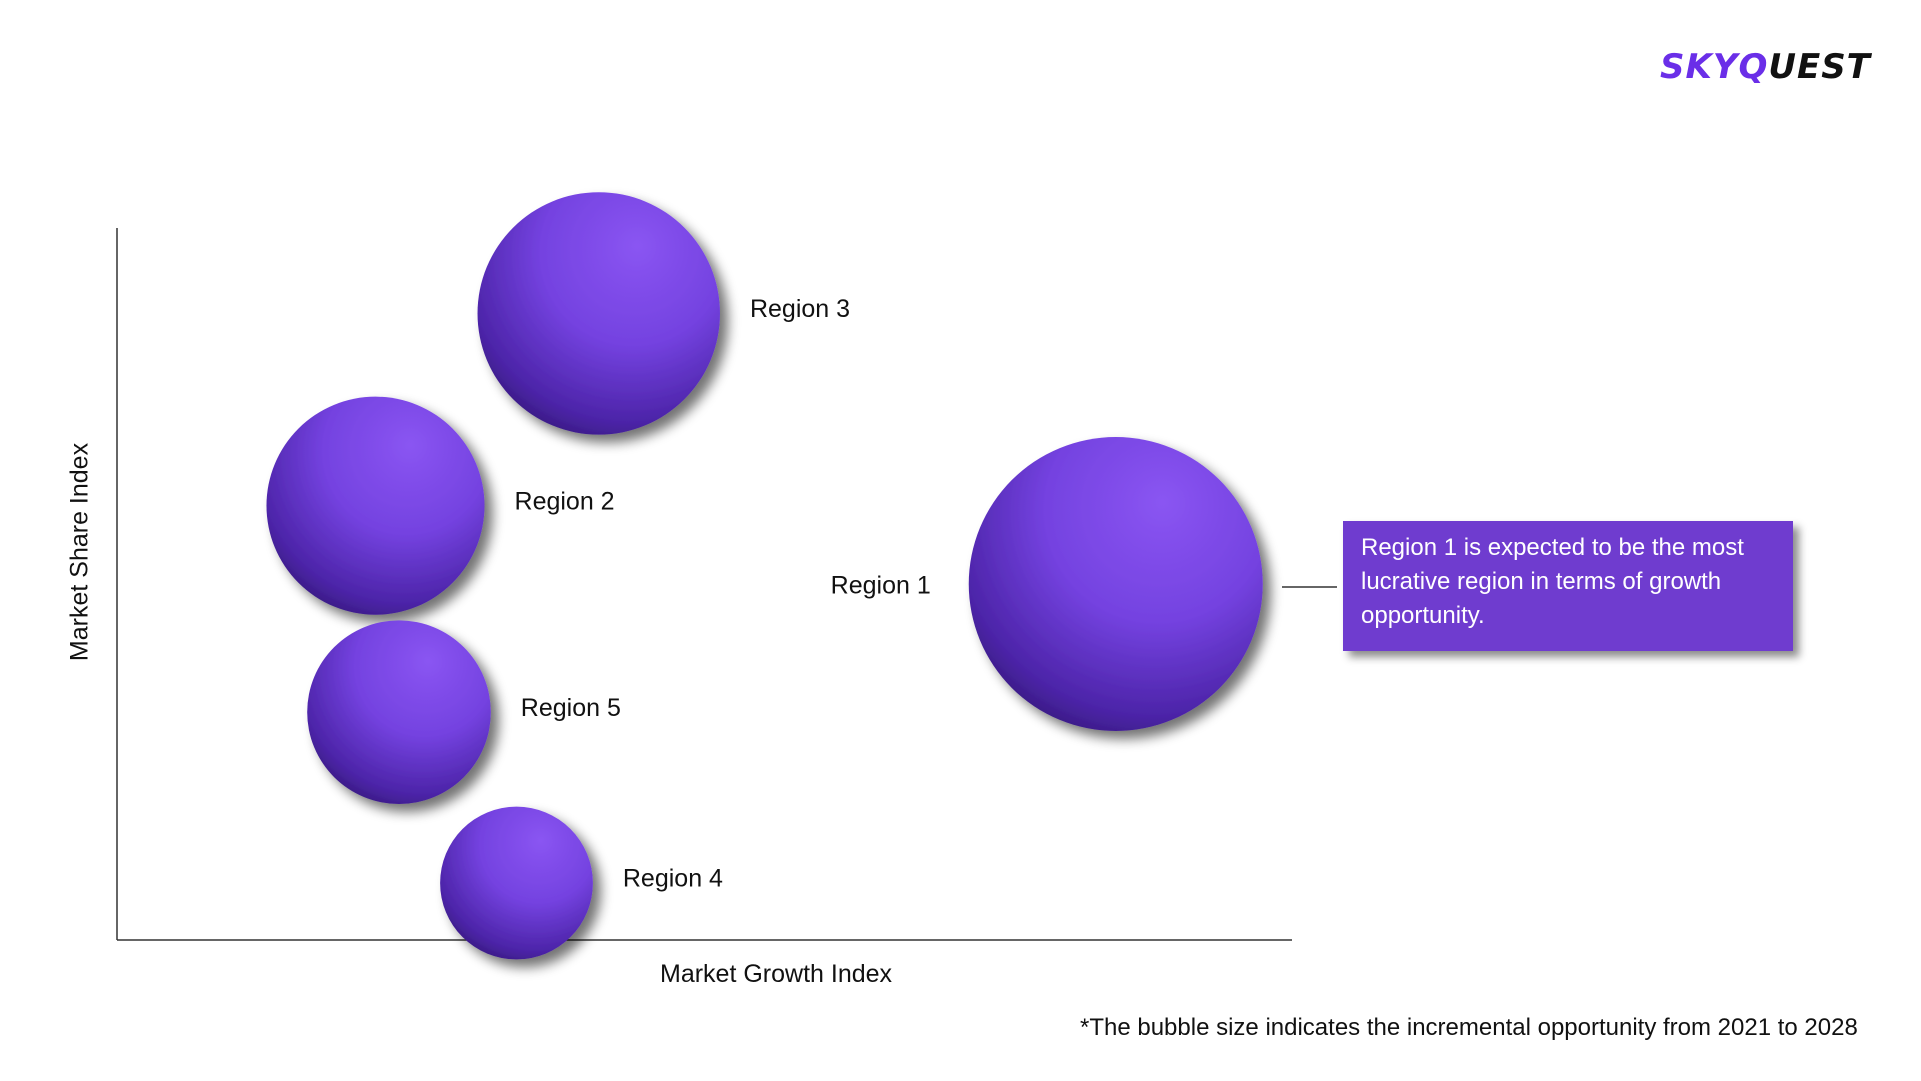  I want to click on y-axis-title: Market Share Index, so click(79, 552).